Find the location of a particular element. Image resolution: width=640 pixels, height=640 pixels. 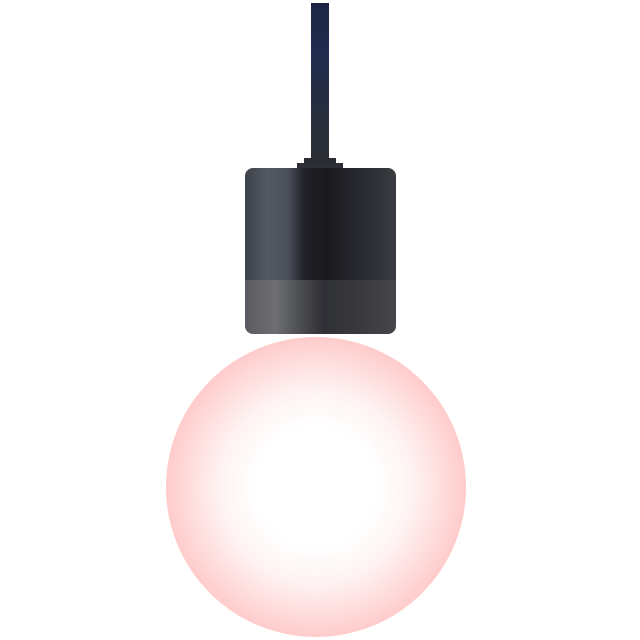

lamp-socket is located at coordinates (320, 251).